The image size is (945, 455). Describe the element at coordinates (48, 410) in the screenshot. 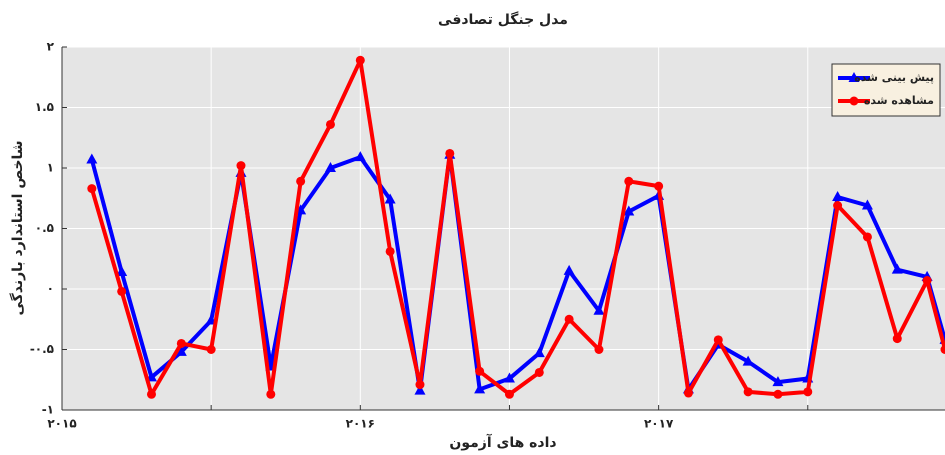

I see `y-tick-label: -۱` at that location.